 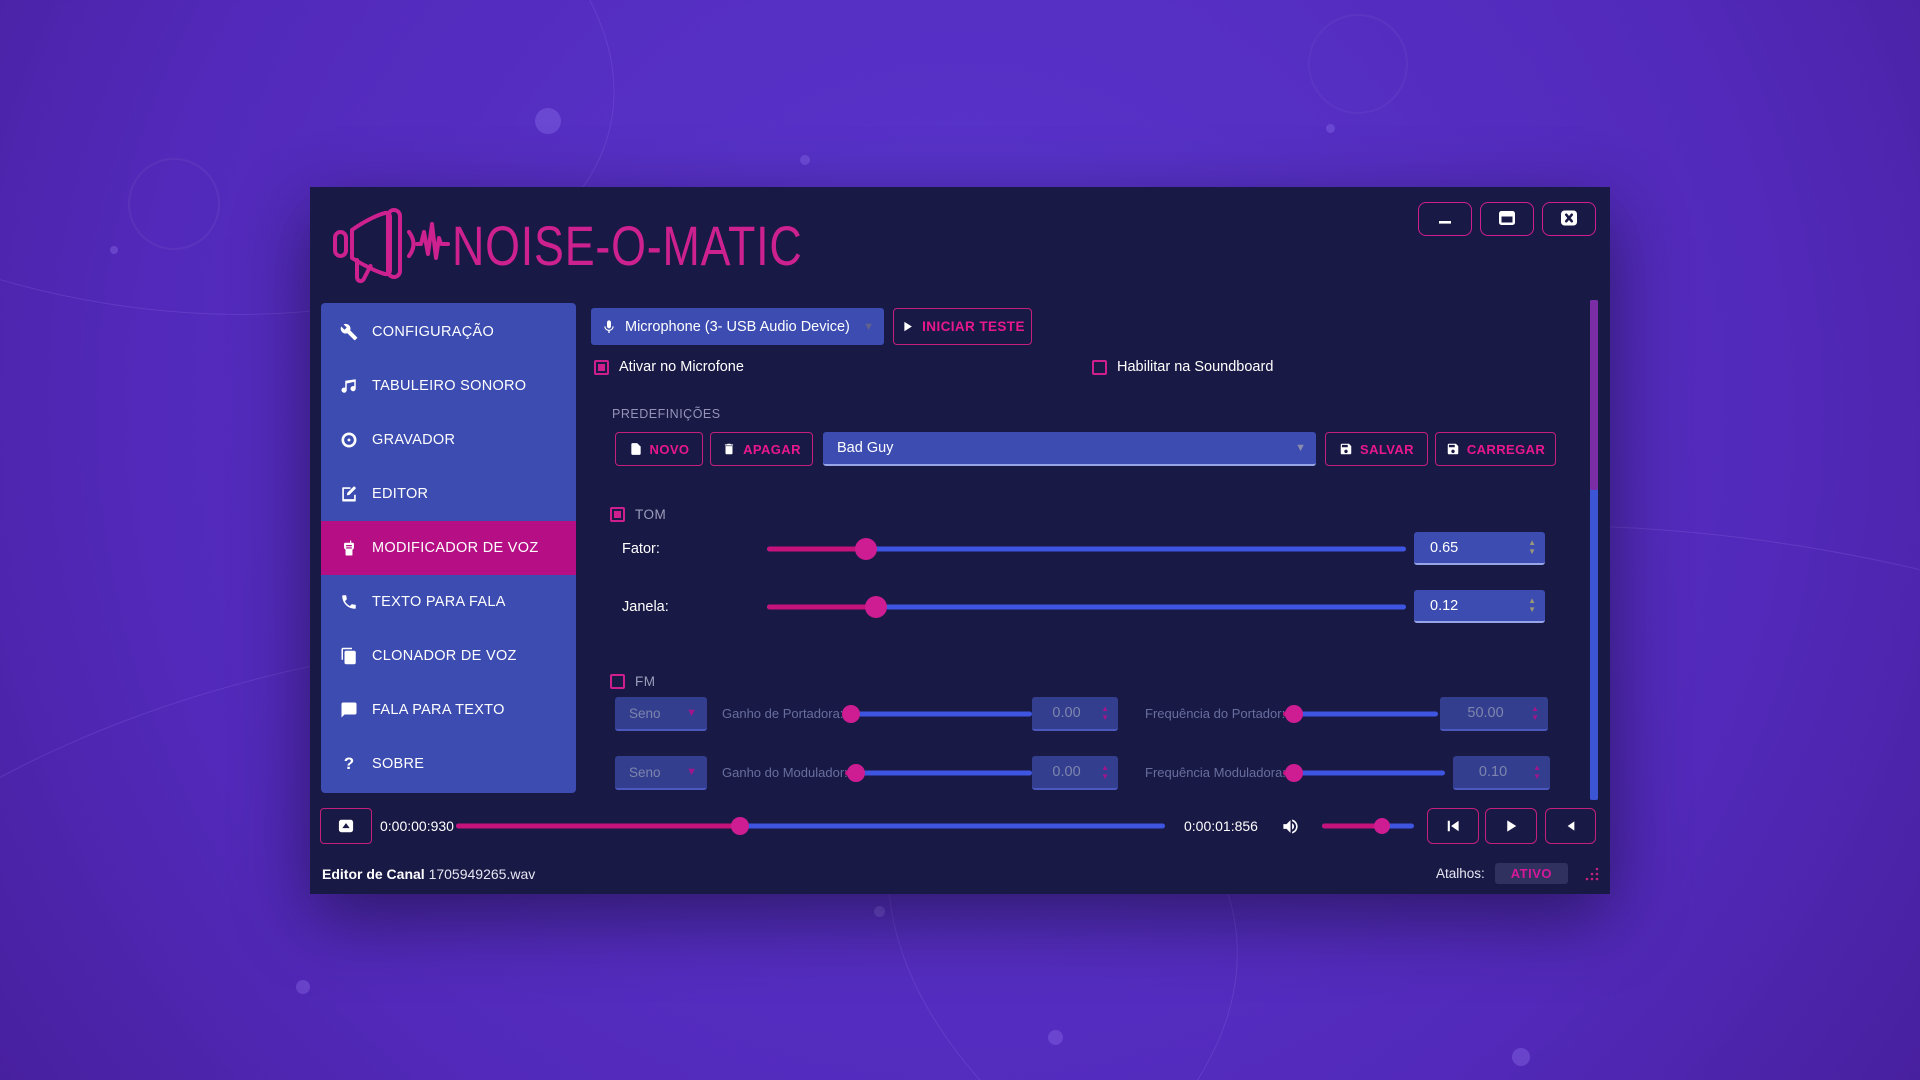 What do you see at coordinates (1445, 219) in the screenshot?
I see `minimize-button` at bounding box center [1445, 219].